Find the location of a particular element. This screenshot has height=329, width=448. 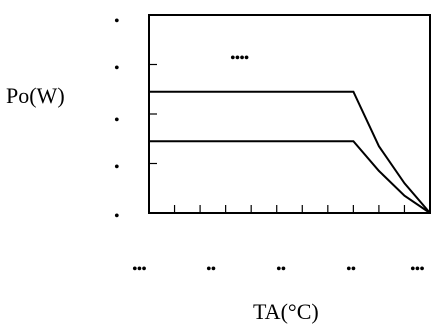

annotation-dots: •••• is located at coordinates (239, 58).